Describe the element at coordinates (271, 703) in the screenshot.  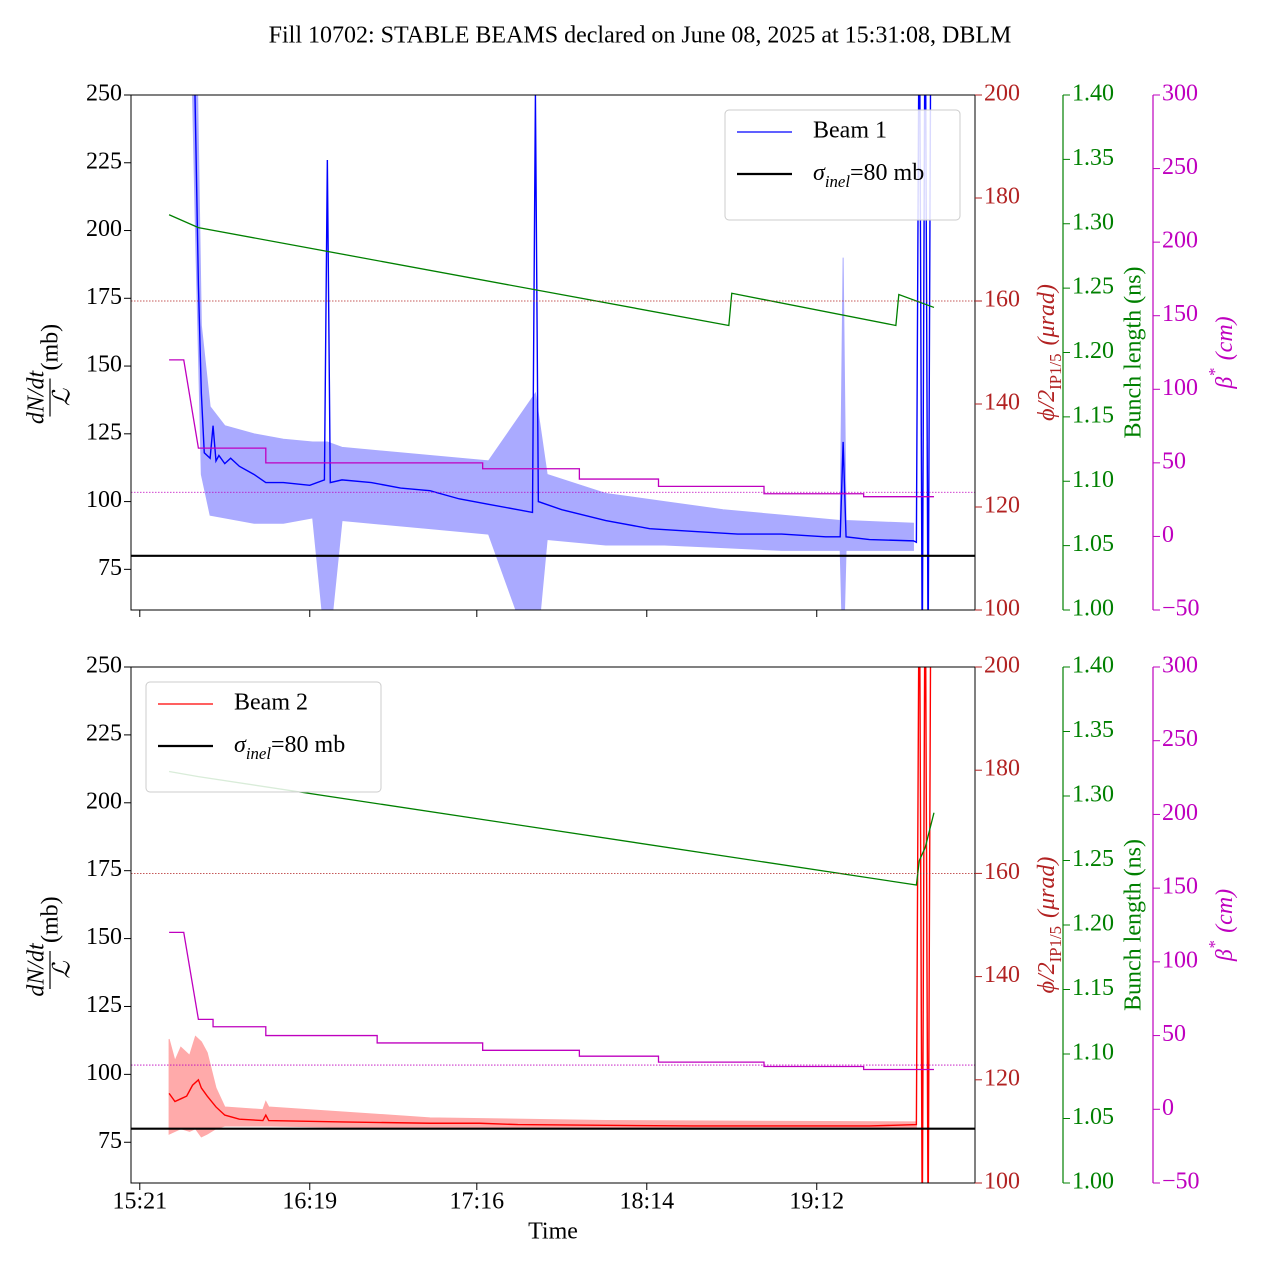
I see `legend-label: Beam 2` at that location.